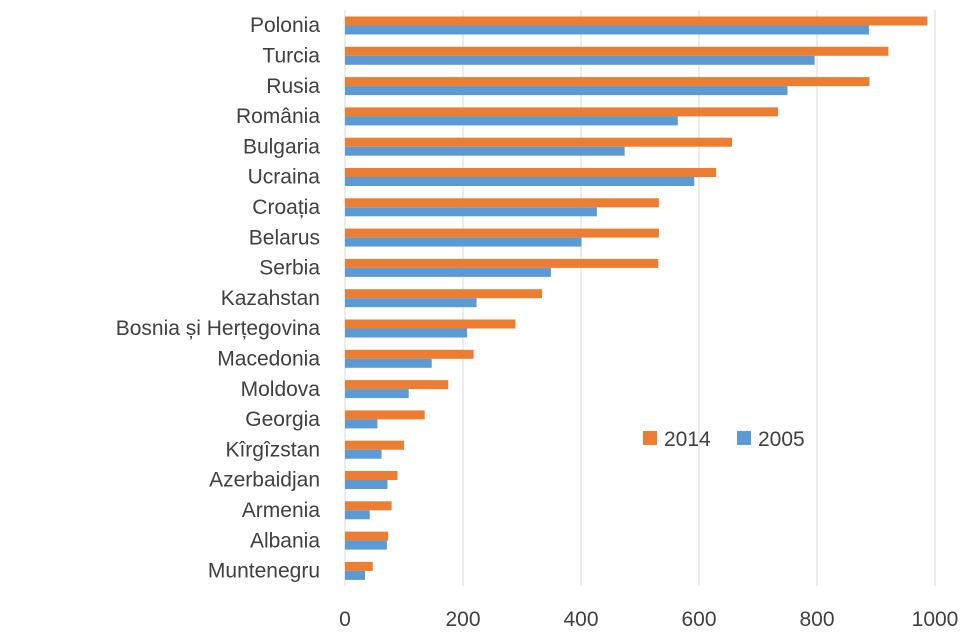 This screenshot has width=976, height=638. What do you see at coordinates (607, 30) in the screenshot?
I see `bar-2005-polonia` at bounding box center [607, 30].